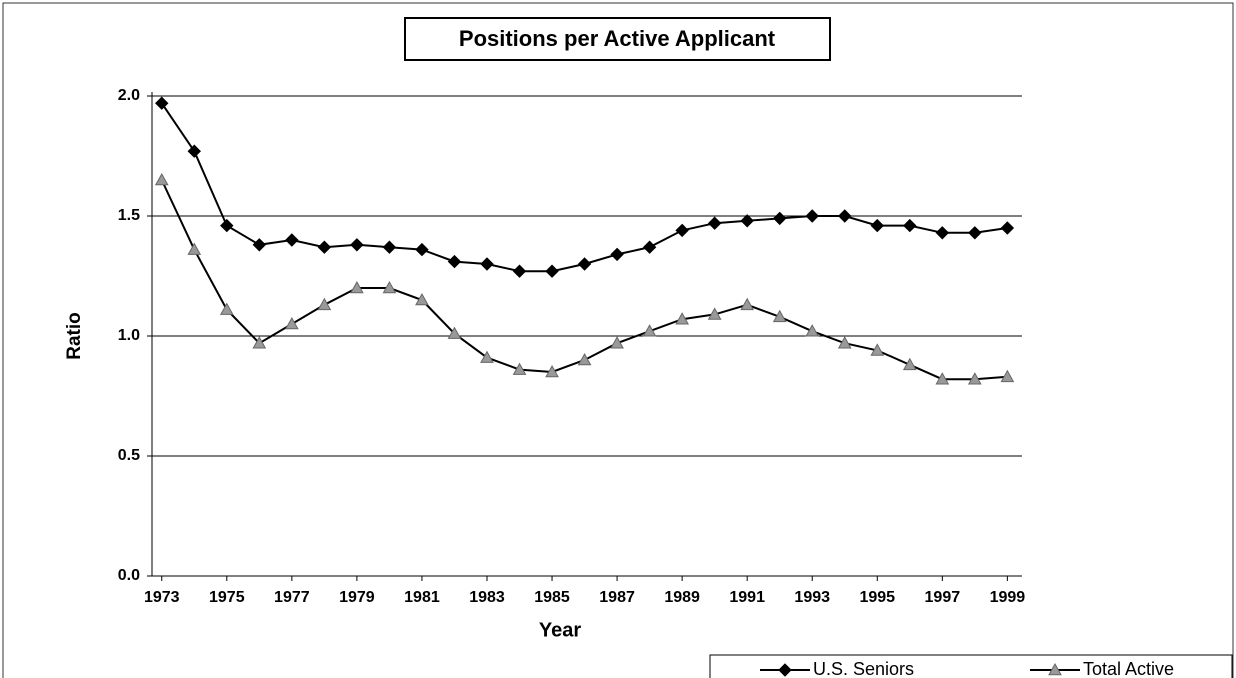  Describe the element at coordinates (227, 597) in the screenshot. I see `x-tick-label: 1975` at that location.